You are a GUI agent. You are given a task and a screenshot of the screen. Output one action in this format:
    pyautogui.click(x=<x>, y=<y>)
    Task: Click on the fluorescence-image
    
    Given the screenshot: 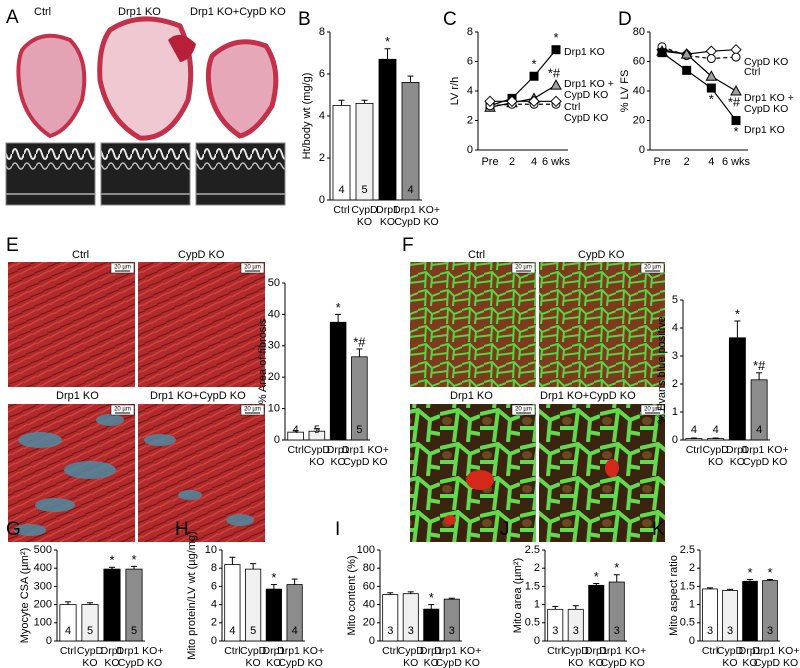 What is the action you would take?
    pyautogui.click(x=473, y=324)
    